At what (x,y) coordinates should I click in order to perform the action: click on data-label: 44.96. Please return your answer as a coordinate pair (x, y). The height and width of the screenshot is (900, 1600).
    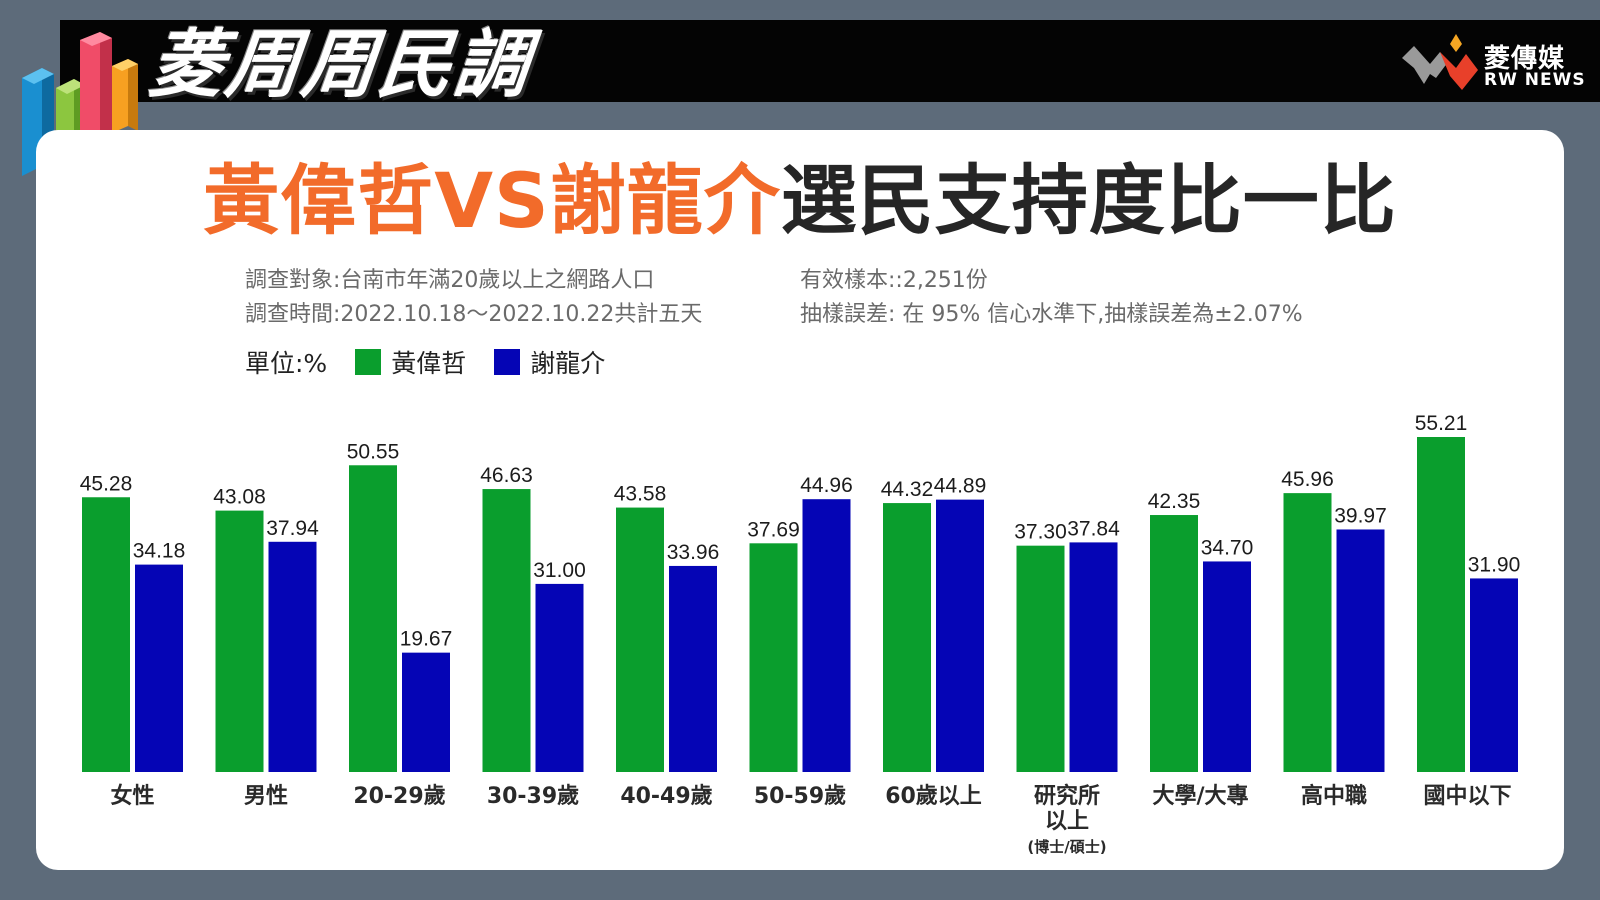
    Looking at the image, I should click on (826, 485).